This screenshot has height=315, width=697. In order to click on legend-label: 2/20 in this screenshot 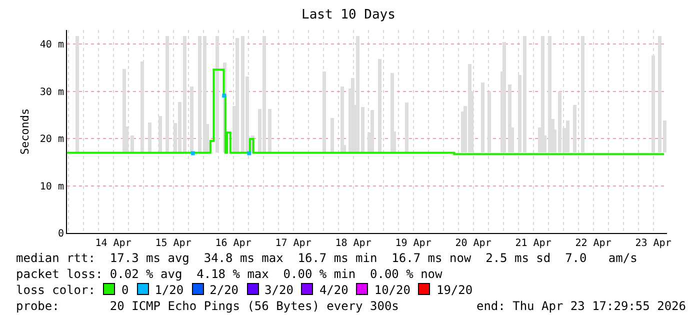, I will do `click(224, 290)`.